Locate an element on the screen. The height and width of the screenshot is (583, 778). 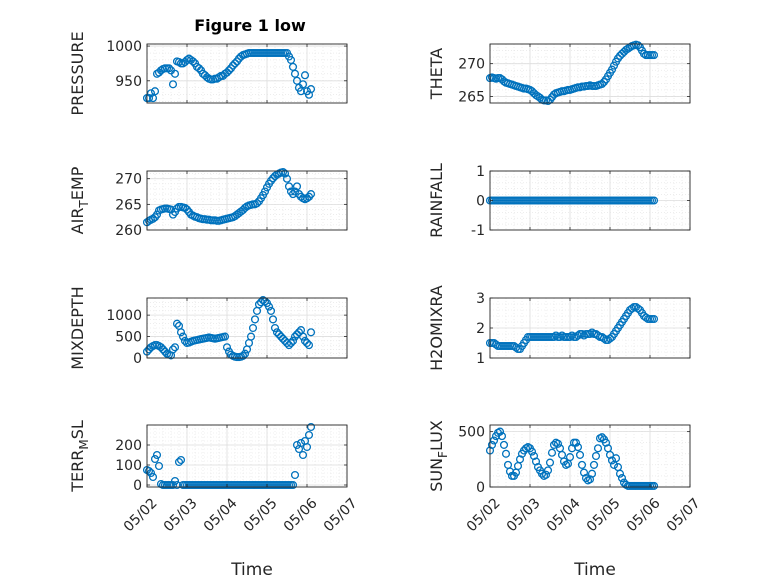
y-label-tail: SL is located at coordinates (77, 429).